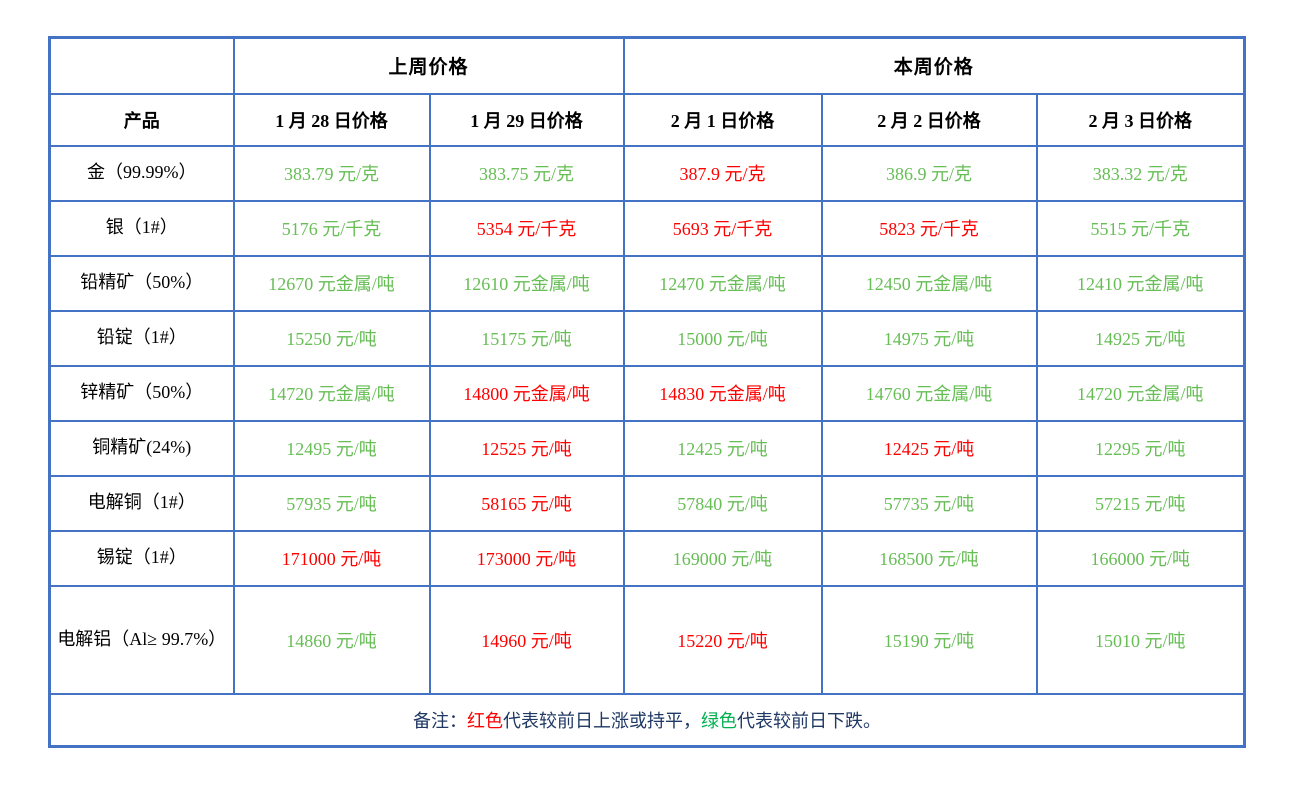  Describe the element at coordinates (526, 448) in the screenshot. I see `price-cell: 12525 元/吨` at that location.